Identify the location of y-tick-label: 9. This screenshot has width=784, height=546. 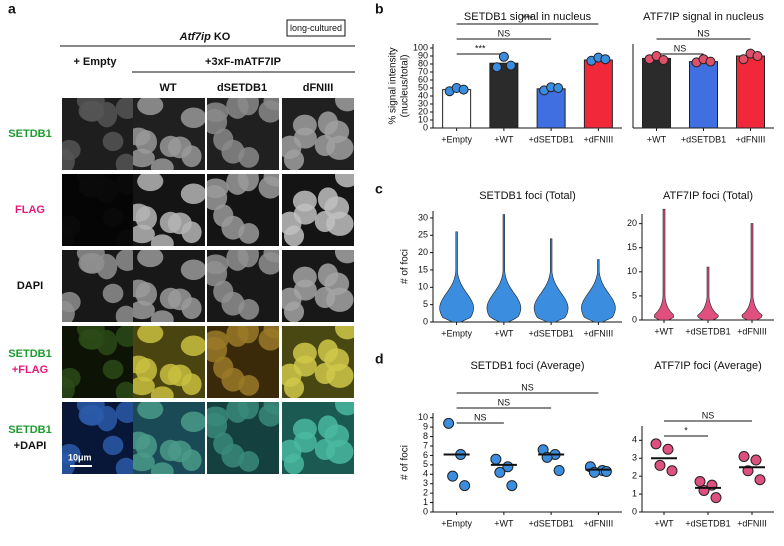
(425, 427).